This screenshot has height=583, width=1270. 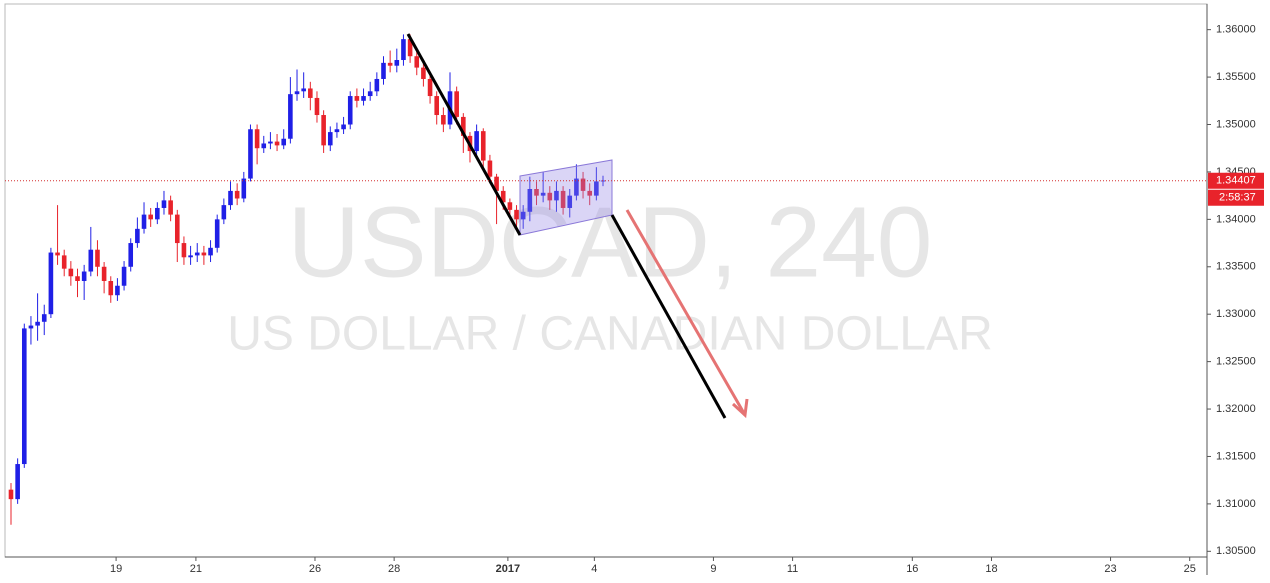 I want to click on y-tick-label: 1.31500, so click(x=1236, y=456).